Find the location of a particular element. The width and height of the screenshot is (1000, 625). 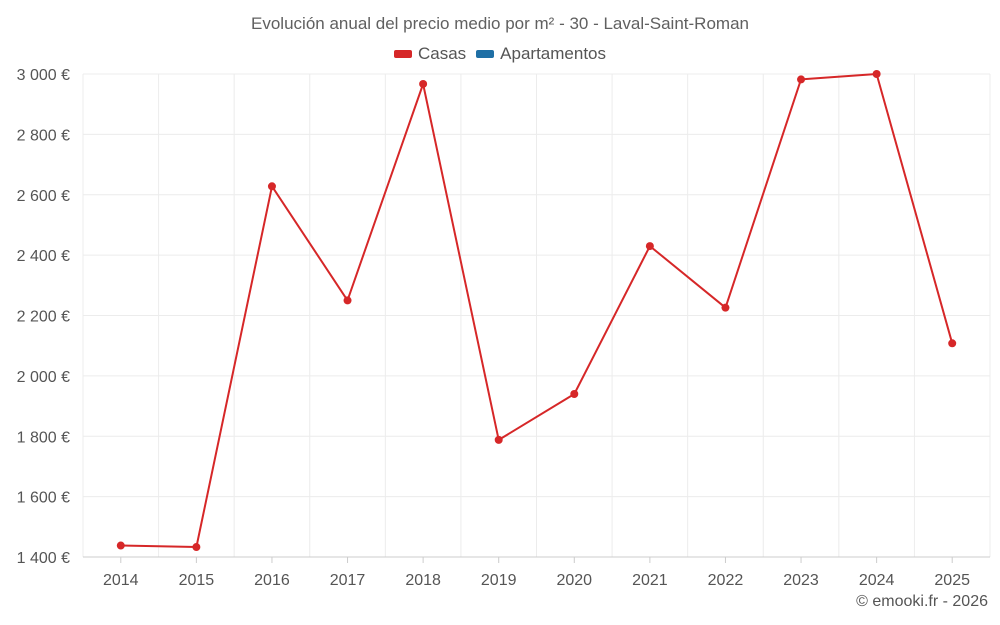

x-tick-label: 2016 is located at coordinates (272, 580).